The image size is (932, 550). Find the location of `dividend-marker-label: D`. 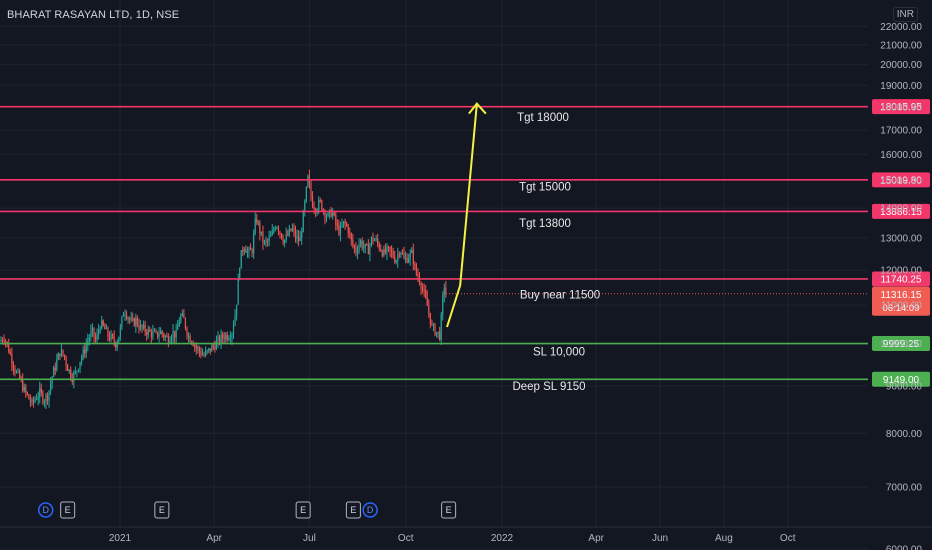

dividend-marker-label: D is located at coordinates (45, 510).